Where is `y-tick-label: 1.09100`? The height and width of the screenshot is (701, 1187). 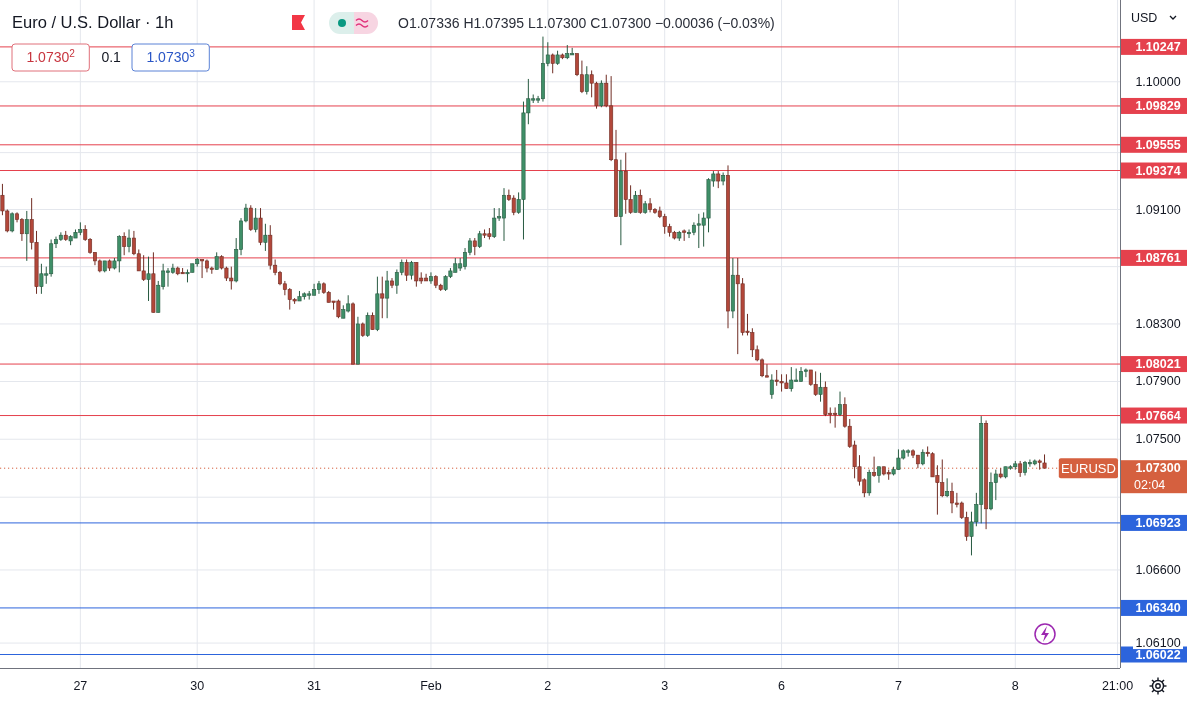
y-tick-label: 1.09100 is located at coordinates (1158, 209).